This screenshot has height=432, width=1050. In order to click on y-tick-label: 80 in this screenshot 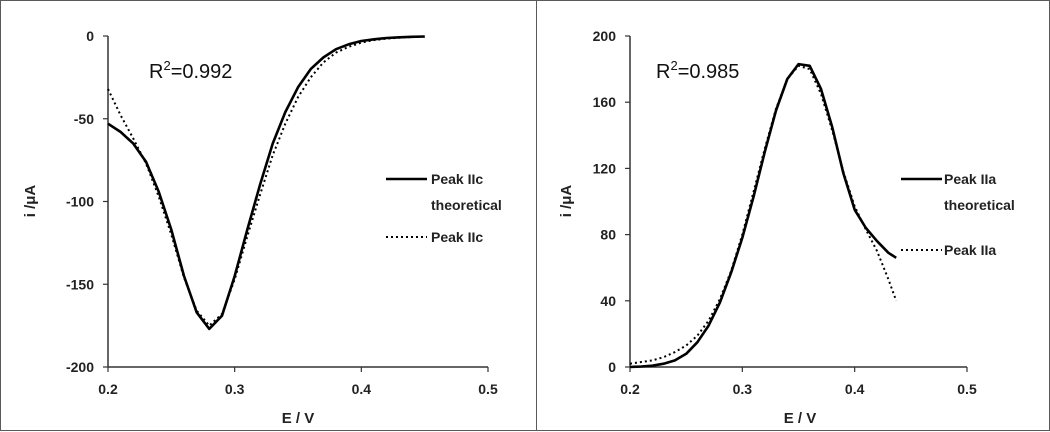, I will do `click(608, 235)`.